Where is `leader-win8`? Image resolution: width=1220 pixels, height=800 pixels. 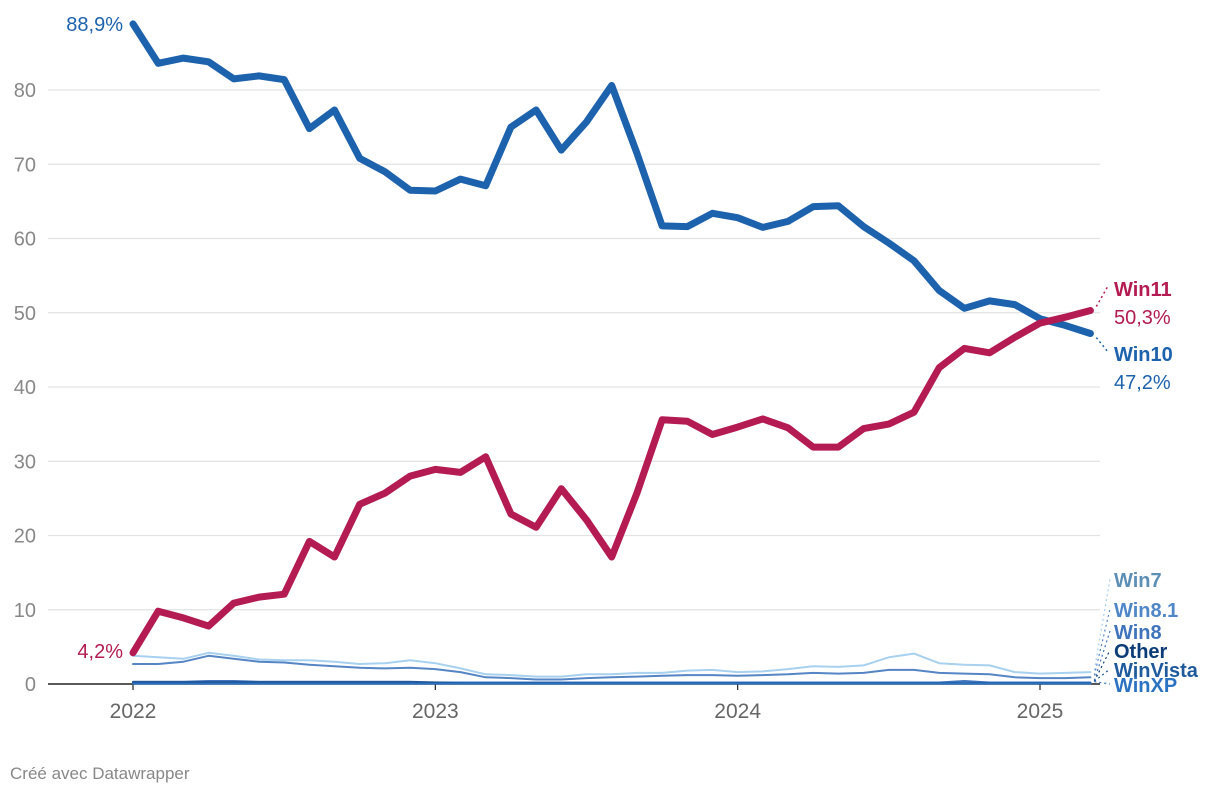
leader-win8 is located at coordinates (1102, 655).